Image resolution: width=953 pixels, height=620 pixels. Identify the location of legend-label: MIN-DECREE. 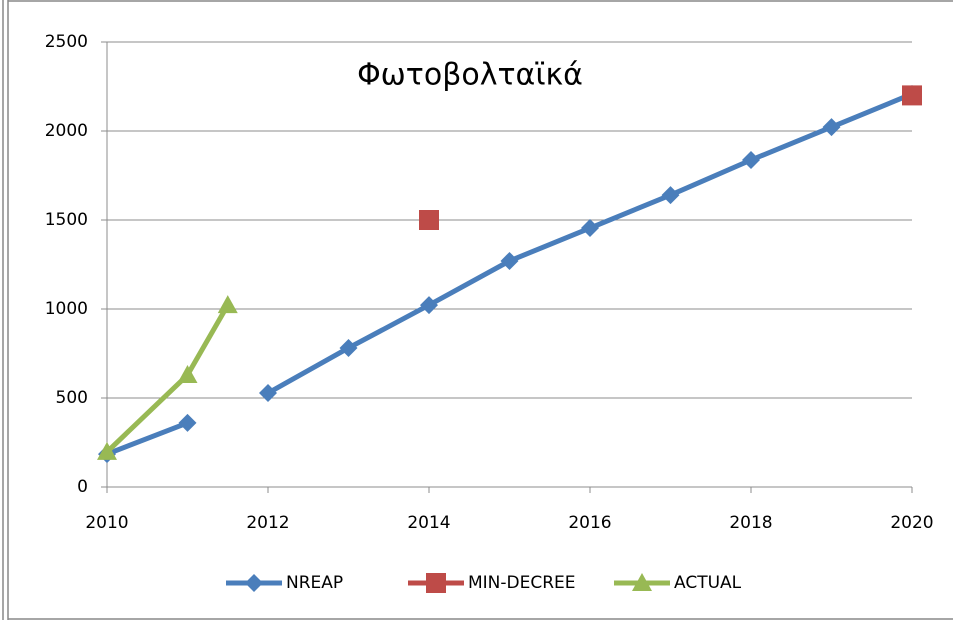
(522, 583).